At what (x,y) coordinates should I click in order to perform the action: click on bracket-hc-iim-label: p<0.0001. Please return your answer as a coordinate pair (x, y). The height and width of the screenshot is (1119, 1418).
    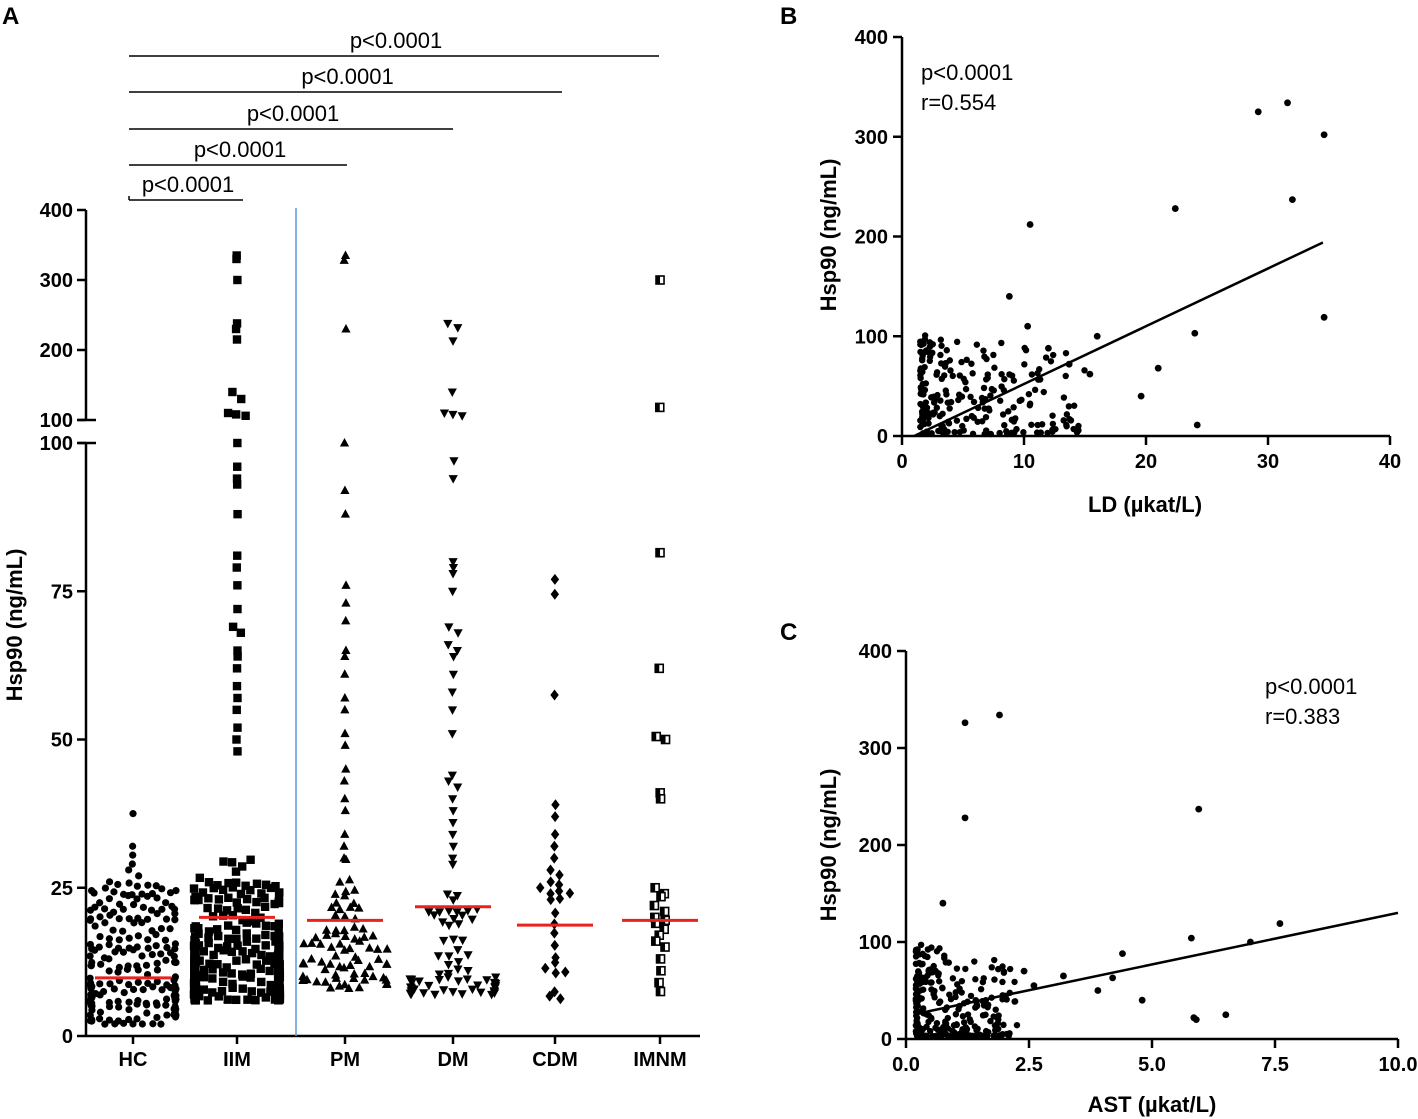
    Looking at the image, I should click on (188, 184).